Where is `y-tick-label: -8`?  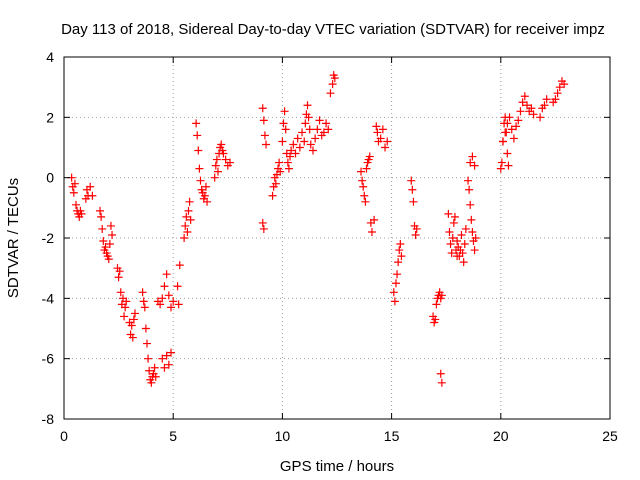 y-tick-label: -8 is located at coordinates (48, 419).